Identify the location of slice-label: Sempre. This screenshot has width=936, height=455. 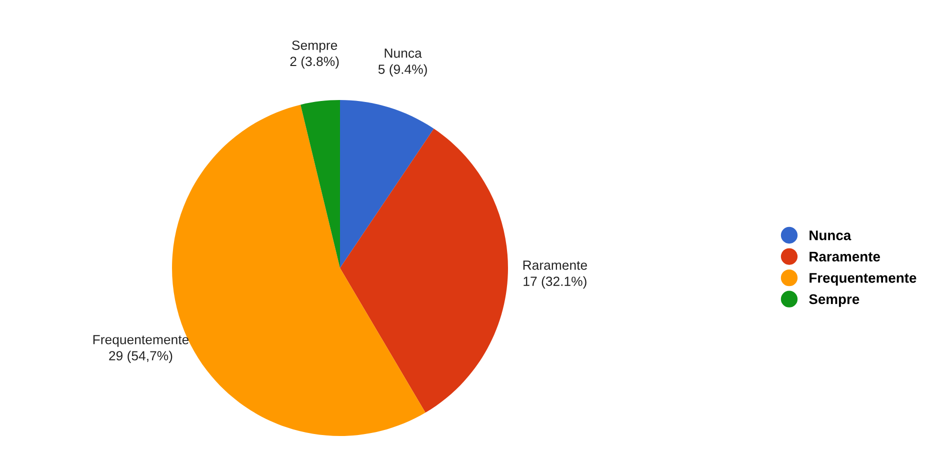
(315, 46).